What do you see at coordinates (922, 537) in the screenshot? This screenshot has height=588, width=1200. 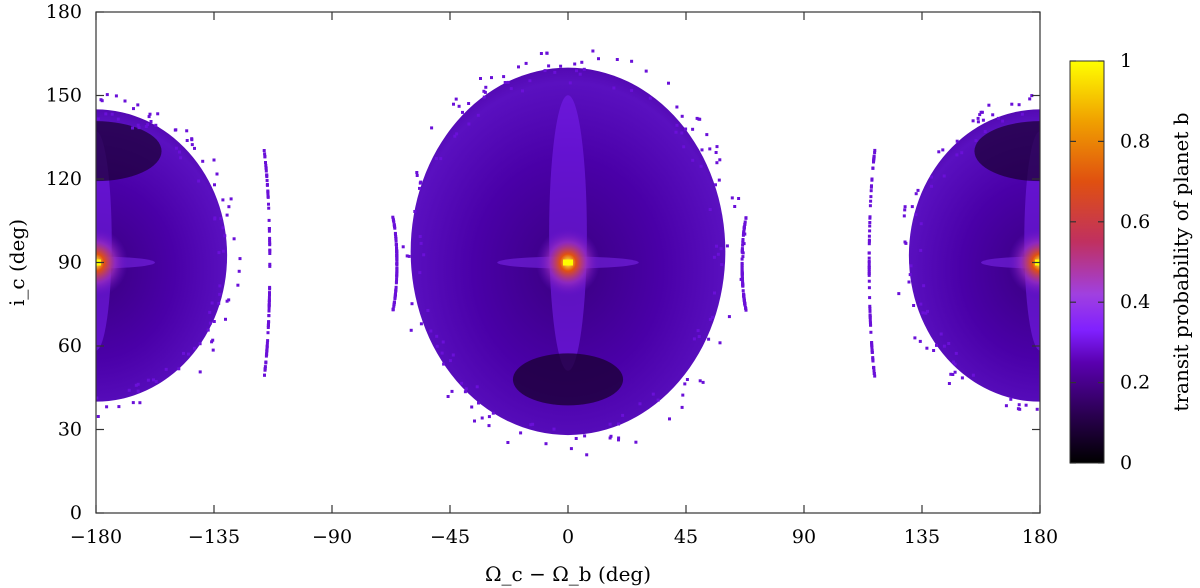 I see `x-tick-label: 135` at bounding box center [922, 537].